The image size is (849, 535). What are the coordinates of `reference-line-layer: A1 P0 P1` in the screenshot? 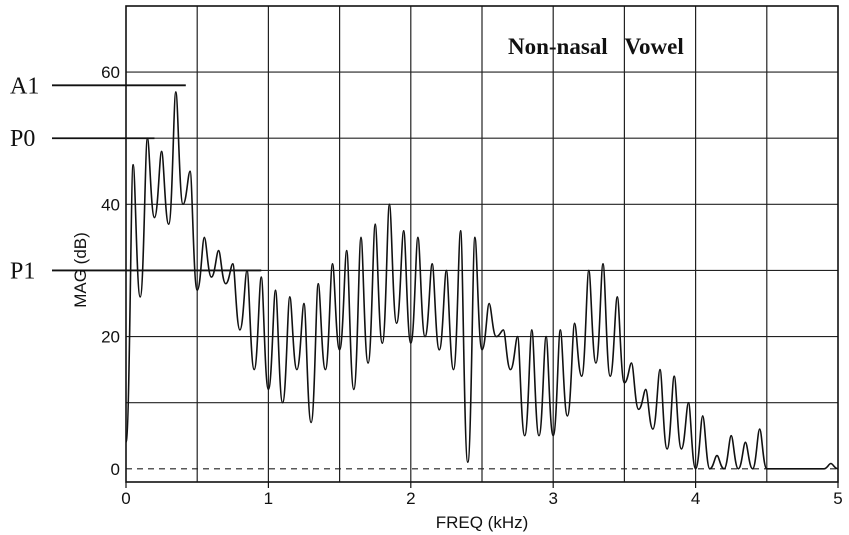 It's located at (136, 178).